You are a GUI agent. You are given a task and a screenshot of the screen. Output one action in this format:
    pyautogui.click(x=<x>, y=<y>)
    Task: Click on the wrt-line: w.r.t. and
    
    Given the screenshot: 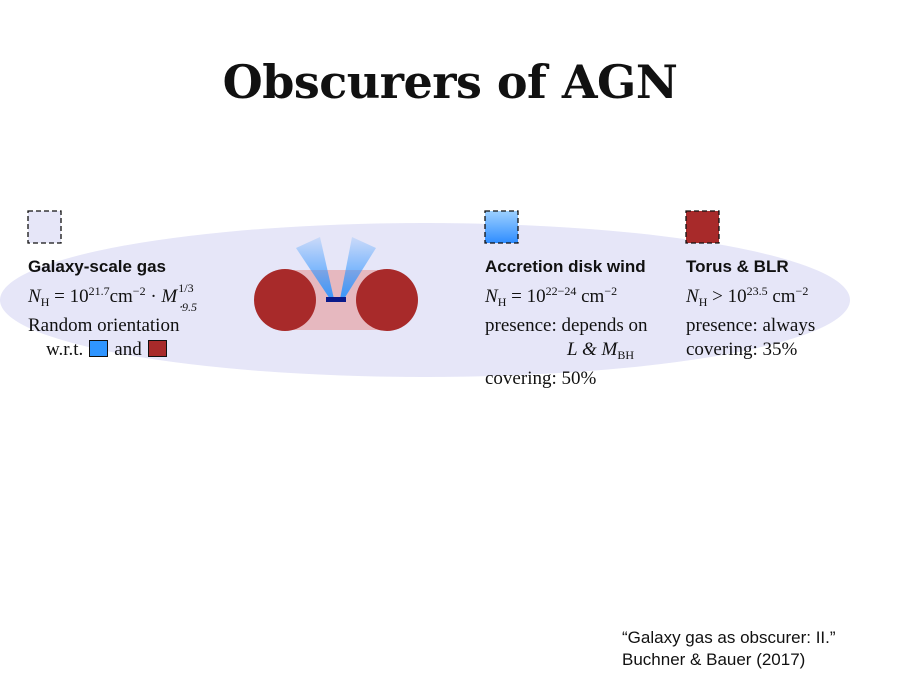 What is the action you would take?
    pyautogui.click(x=103, y=350)
    